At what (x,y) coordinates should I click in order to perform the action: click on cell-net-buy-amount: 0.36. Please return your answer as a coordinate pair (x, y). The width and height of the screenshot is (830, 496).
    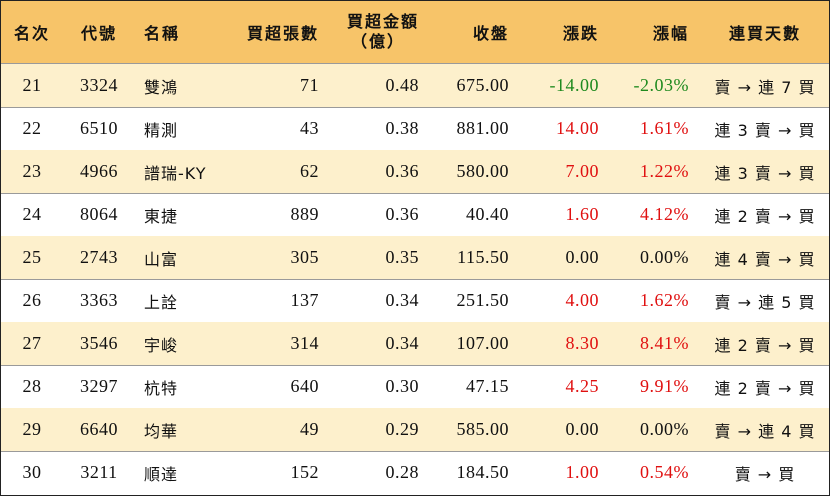
    Looking at the image, I should click on (402, 171).